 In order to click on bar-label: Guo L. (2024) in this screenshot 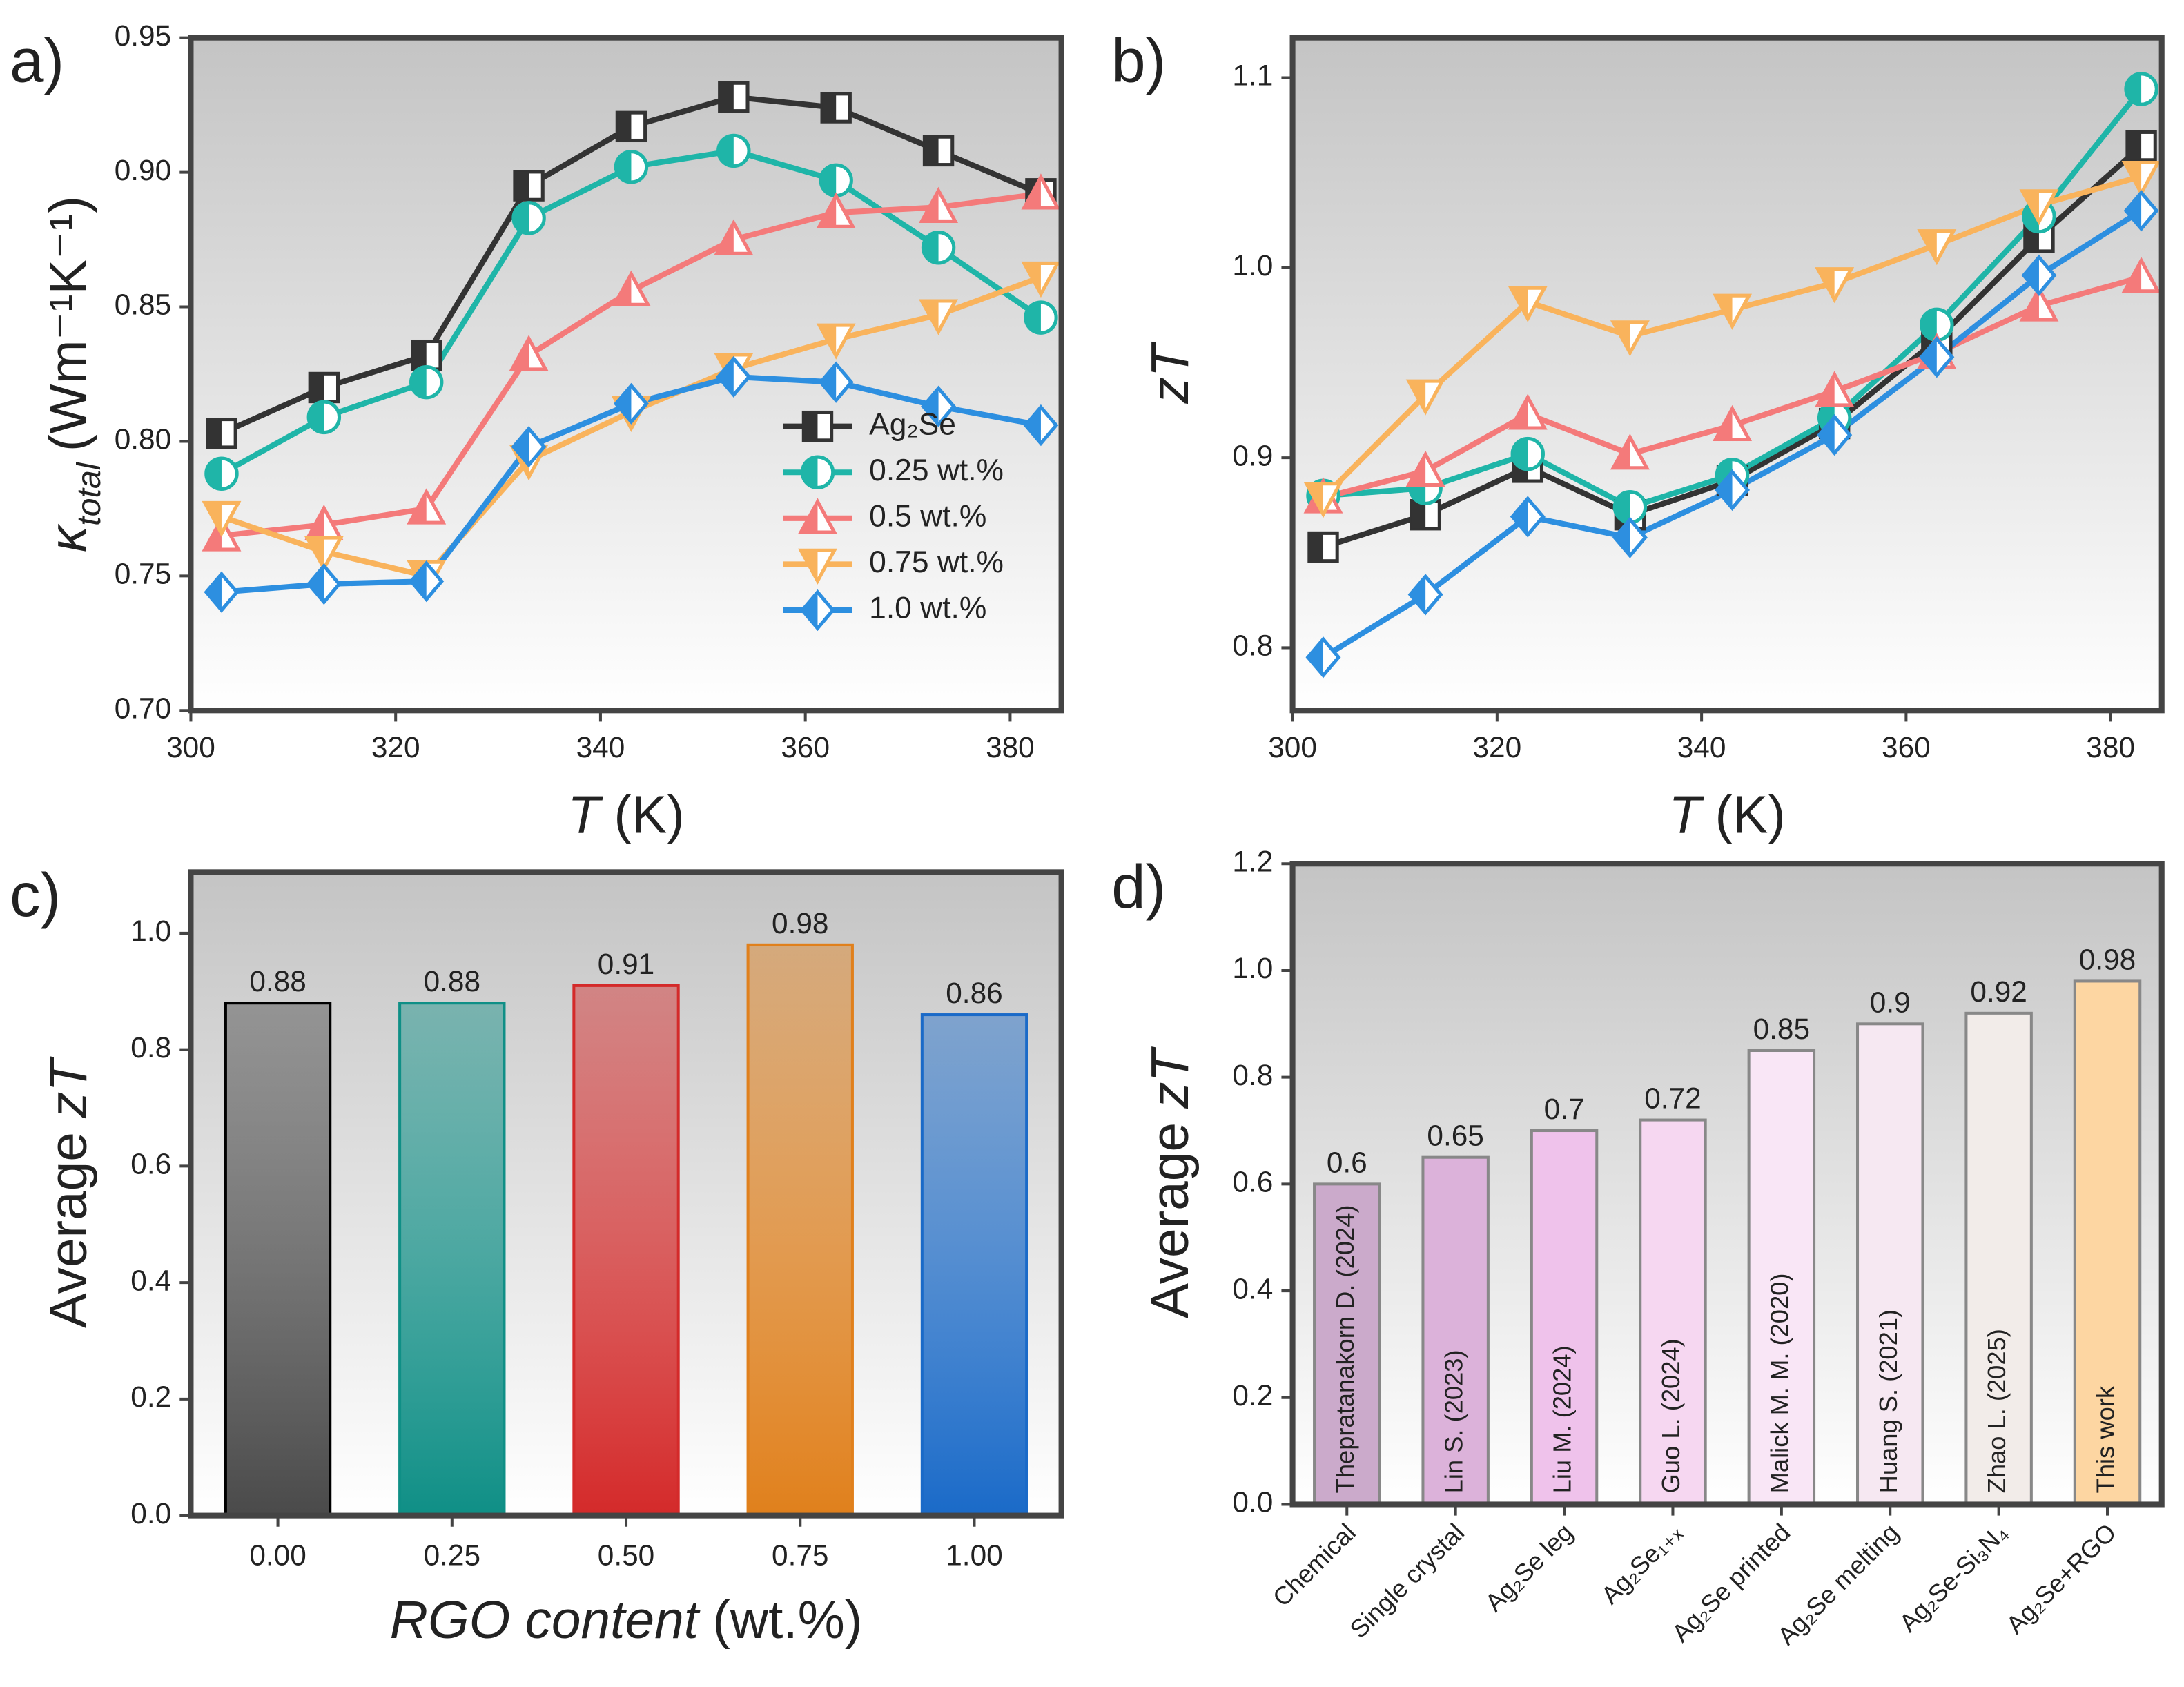, I will do `click(1671, 1415)`.